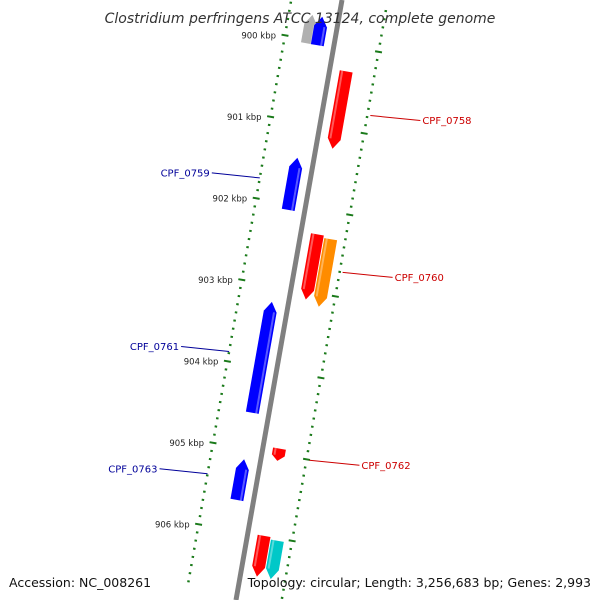  What do you see at coordinates (201, 362) in the screenshot?
I see `scale-label: 904 kbp` at bounding box center [201, 362].